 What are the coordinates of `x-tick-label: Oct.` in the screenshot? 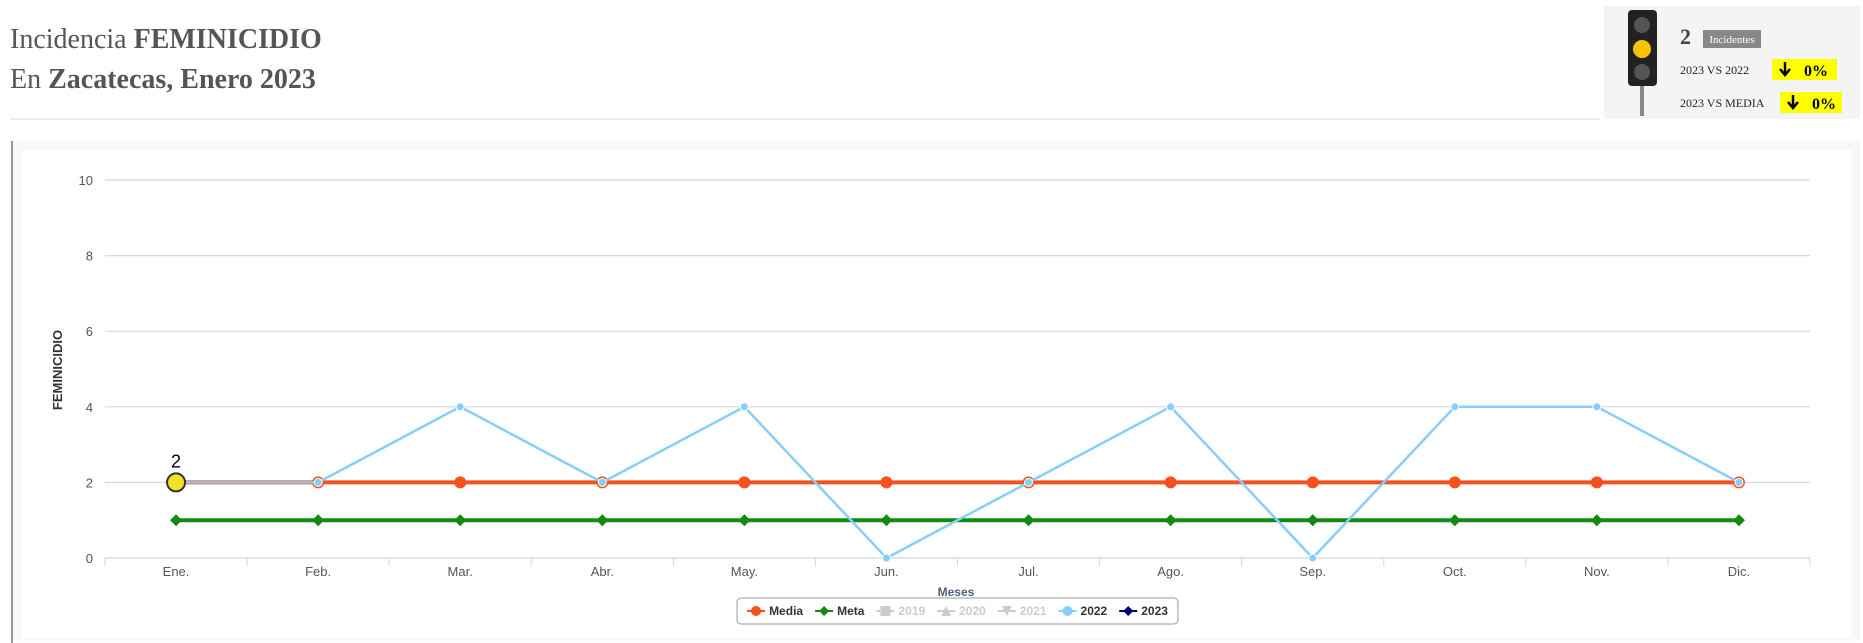 It's located at (1455, 571).